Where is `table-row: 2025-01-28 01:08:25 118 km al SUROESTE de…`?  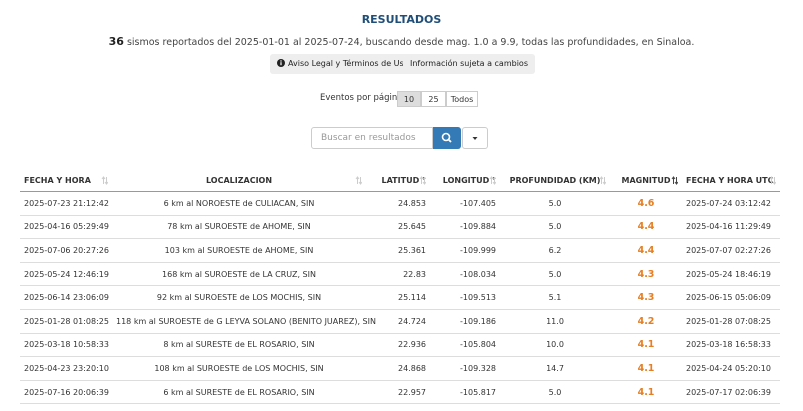
table-row: 2025-01-28 01:08:25 118 km al SUROESTE de… is located at coordinates (400, 321).